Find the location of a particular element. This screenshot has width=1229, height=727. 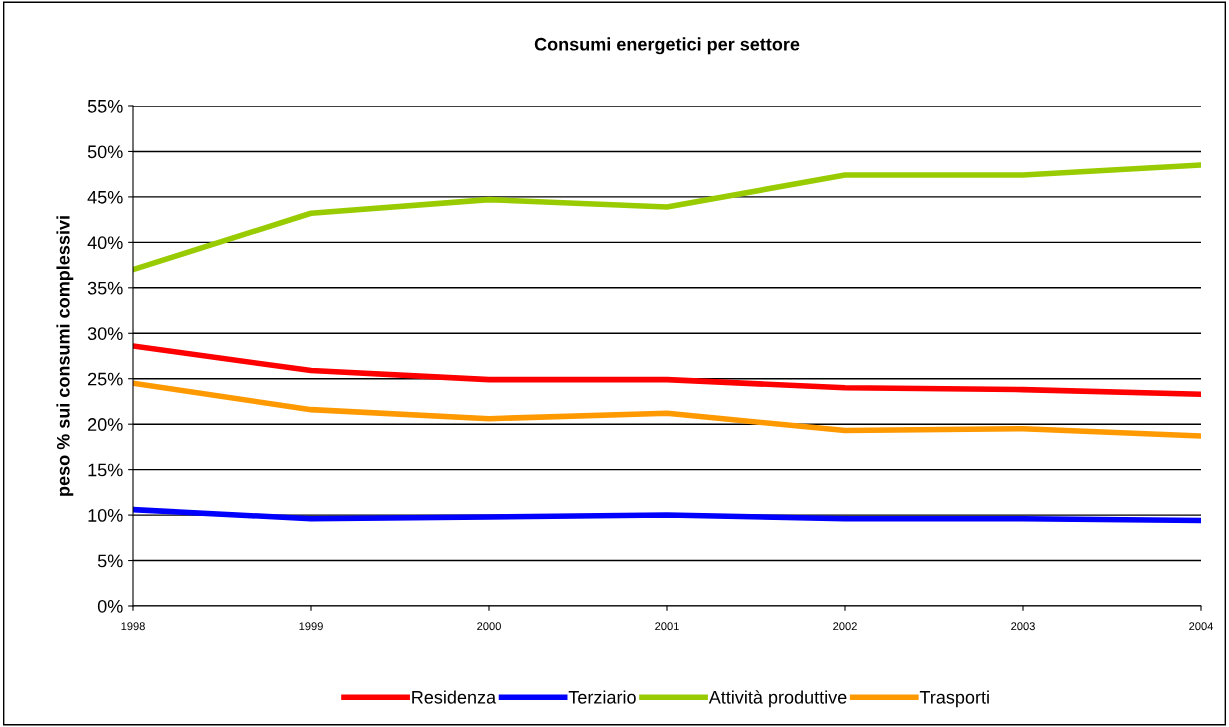

chart-title: Consumi energetici per settore is located at coordinates (667, 46).